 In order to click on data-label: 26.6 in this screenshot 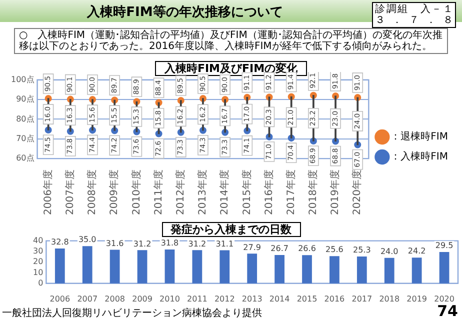, I will do `click(307, 249)`.